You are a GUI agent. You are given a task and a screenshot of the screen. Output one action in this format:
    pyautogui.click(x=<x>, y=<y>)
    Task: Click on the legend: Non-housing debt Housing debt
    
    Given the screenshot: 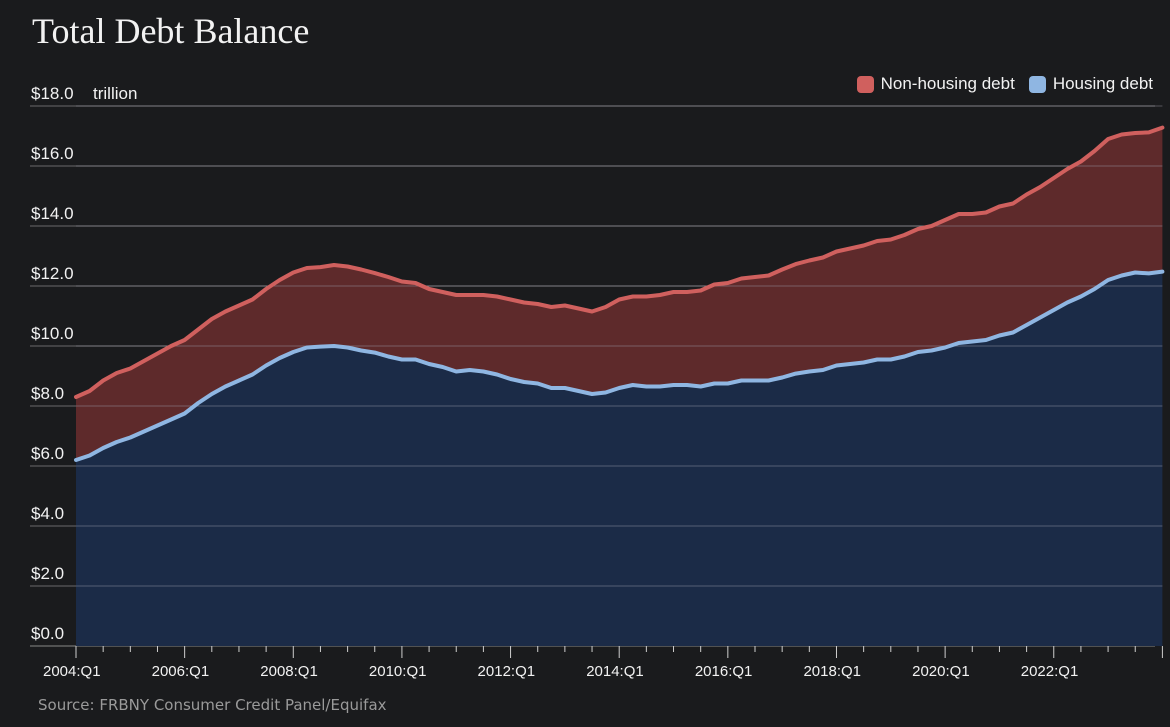 What is the action you would take?
    pyautogui.click(x=1004, y=84)
    